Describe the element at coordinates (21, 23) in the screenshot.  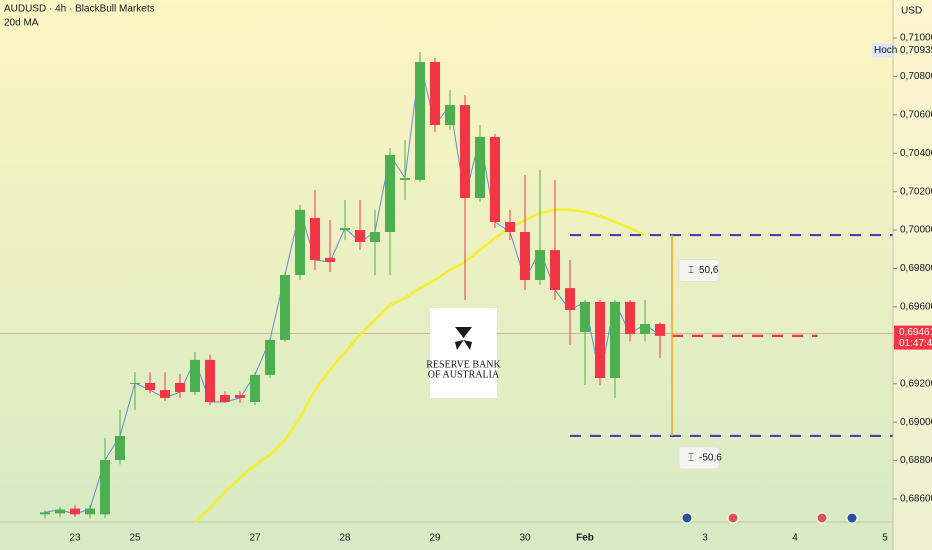
I see `indicator-name: 20d MA` at that location.